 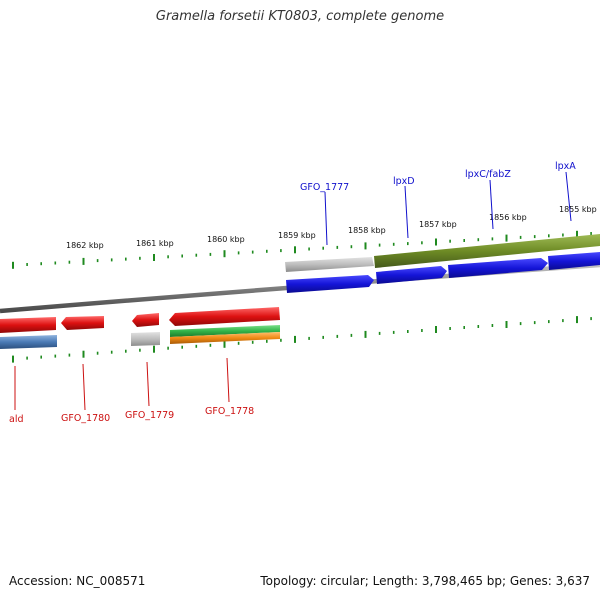 What do you see at coordinates (226, 239) in the screenshot?
I see `scale-label: 1860 kbp` at bounding box center [226, 239].